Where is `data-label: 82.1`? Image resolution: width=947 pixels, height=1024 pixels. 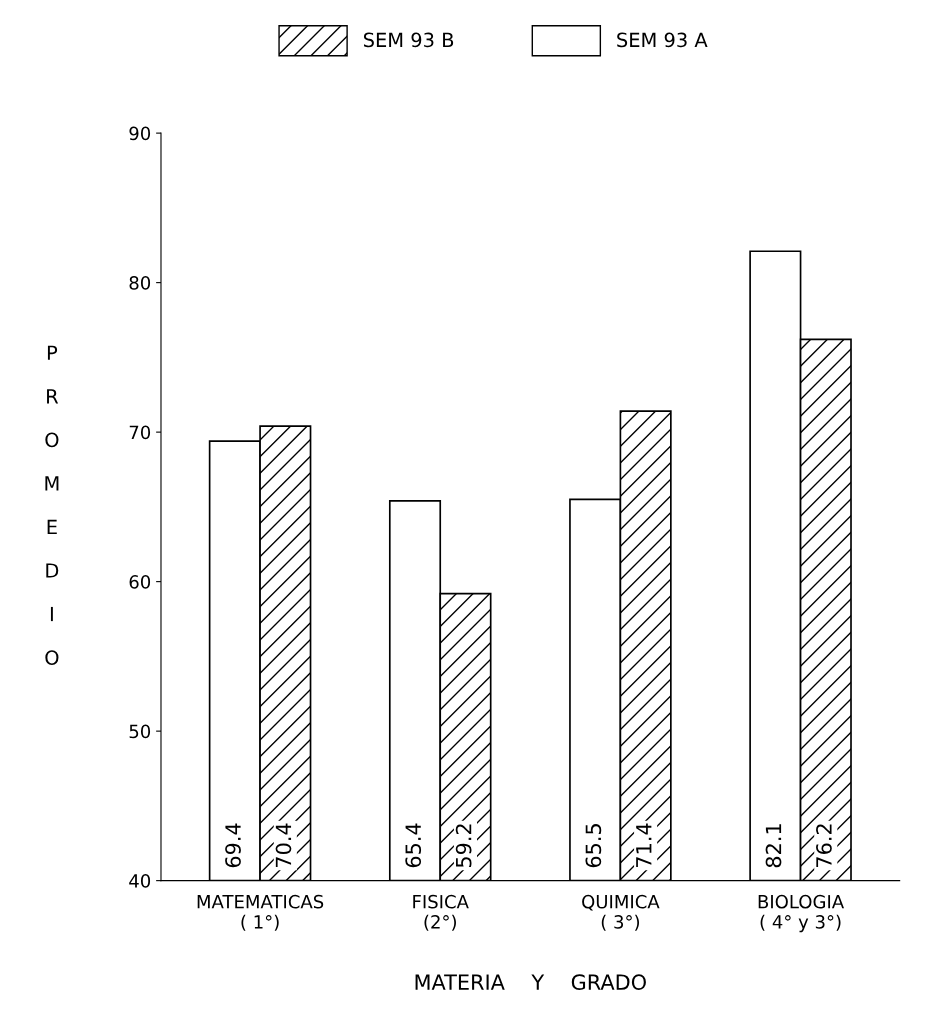 data-label: 82.1 is located at coordinates (773, 846).